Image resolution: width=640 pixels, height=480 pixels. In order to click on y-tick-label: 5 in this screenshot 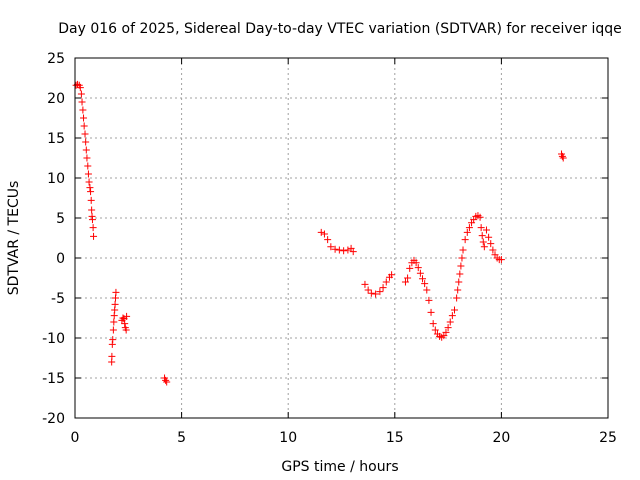, I will do `click(60, 219)`.